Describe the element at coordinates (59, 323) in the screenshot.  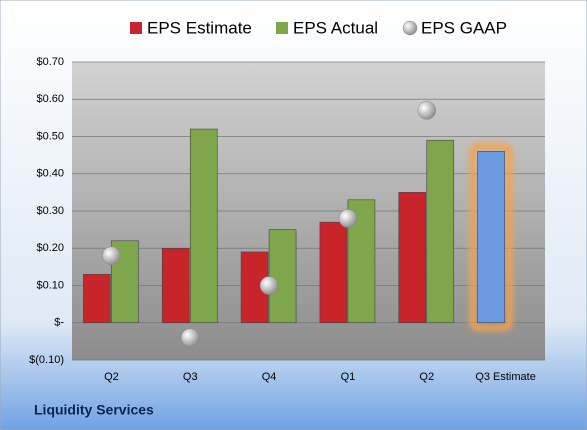
I see `y-tick-label: $-` at that location.